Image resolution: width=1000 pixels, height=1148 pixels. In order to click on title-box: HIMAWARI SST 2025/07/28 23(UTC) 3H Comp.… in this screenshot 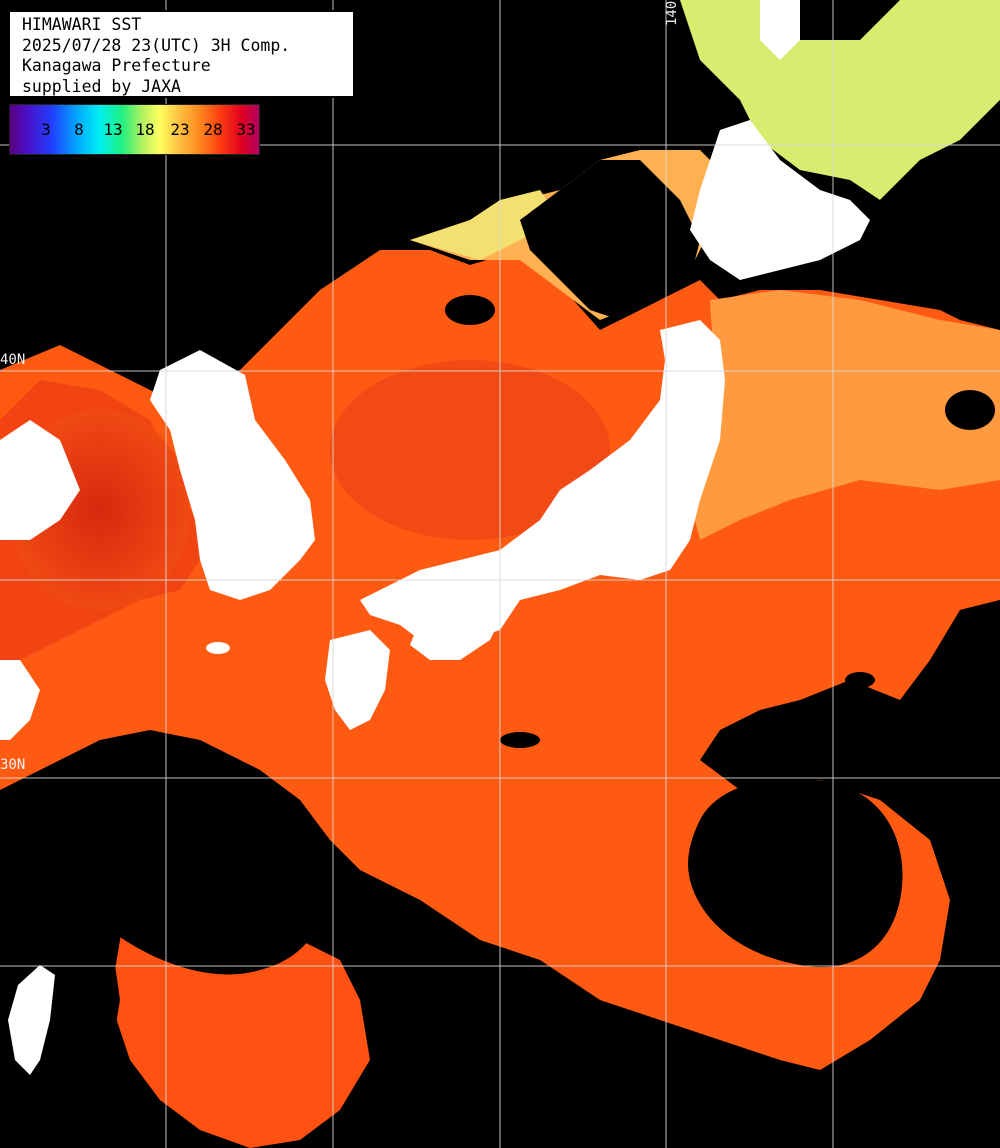, I will do `click(181, 54)`.